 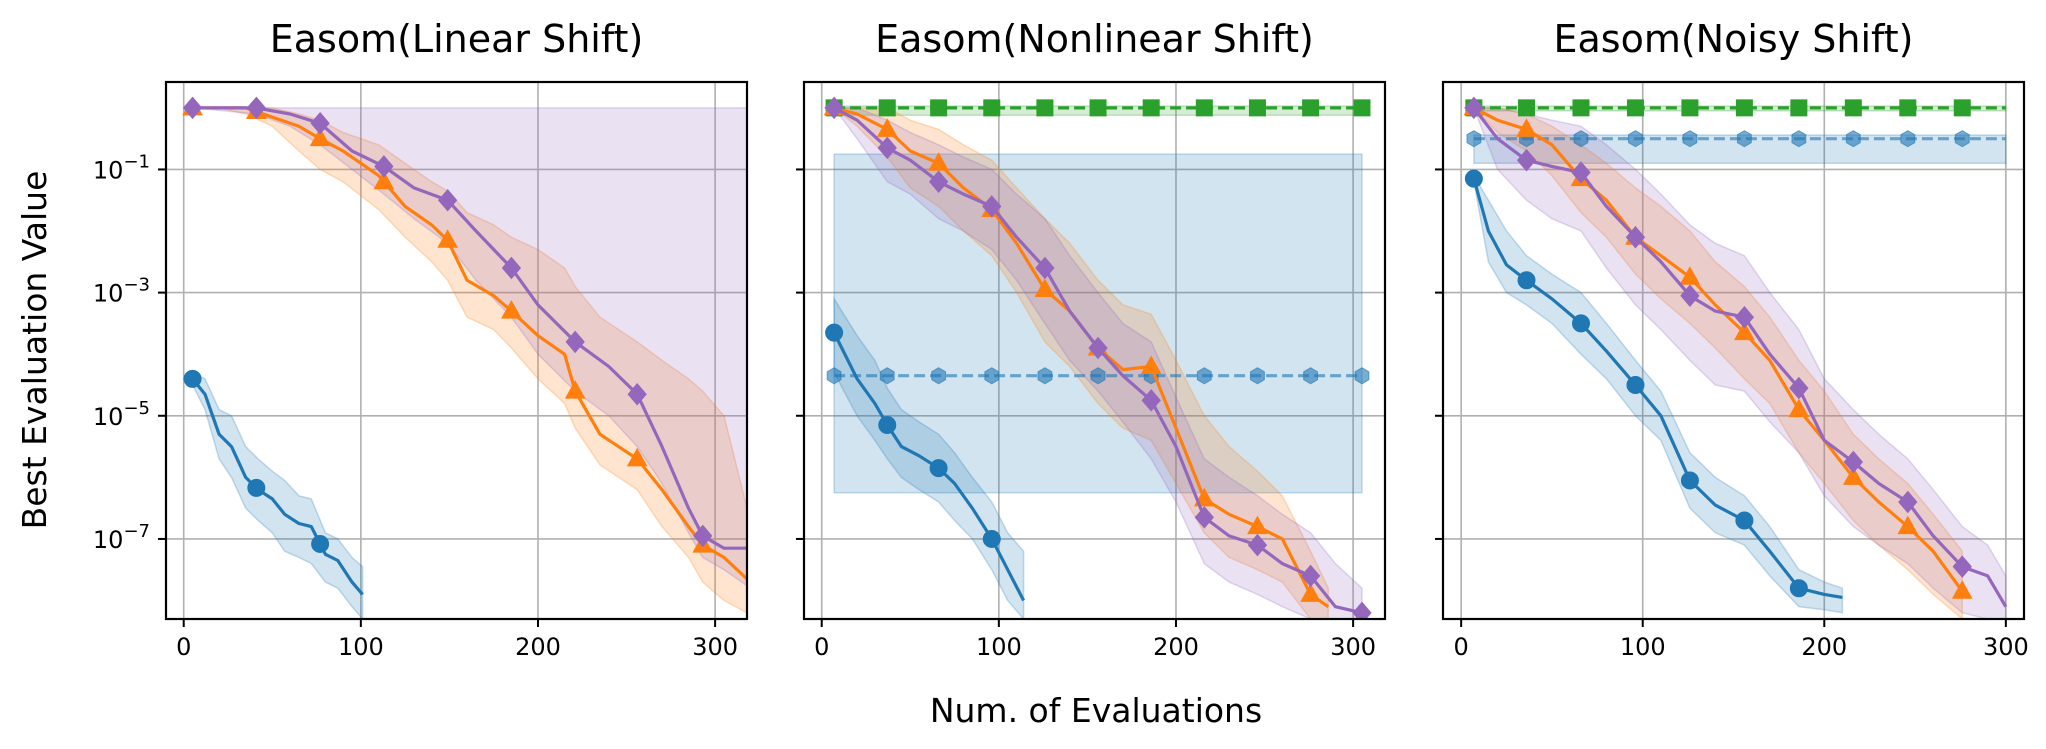 What do you see at coordinates (457, 39) in the screenshot?
I see `panel-title: Easom(Linear Shift)` at bounding box center [457, 39].